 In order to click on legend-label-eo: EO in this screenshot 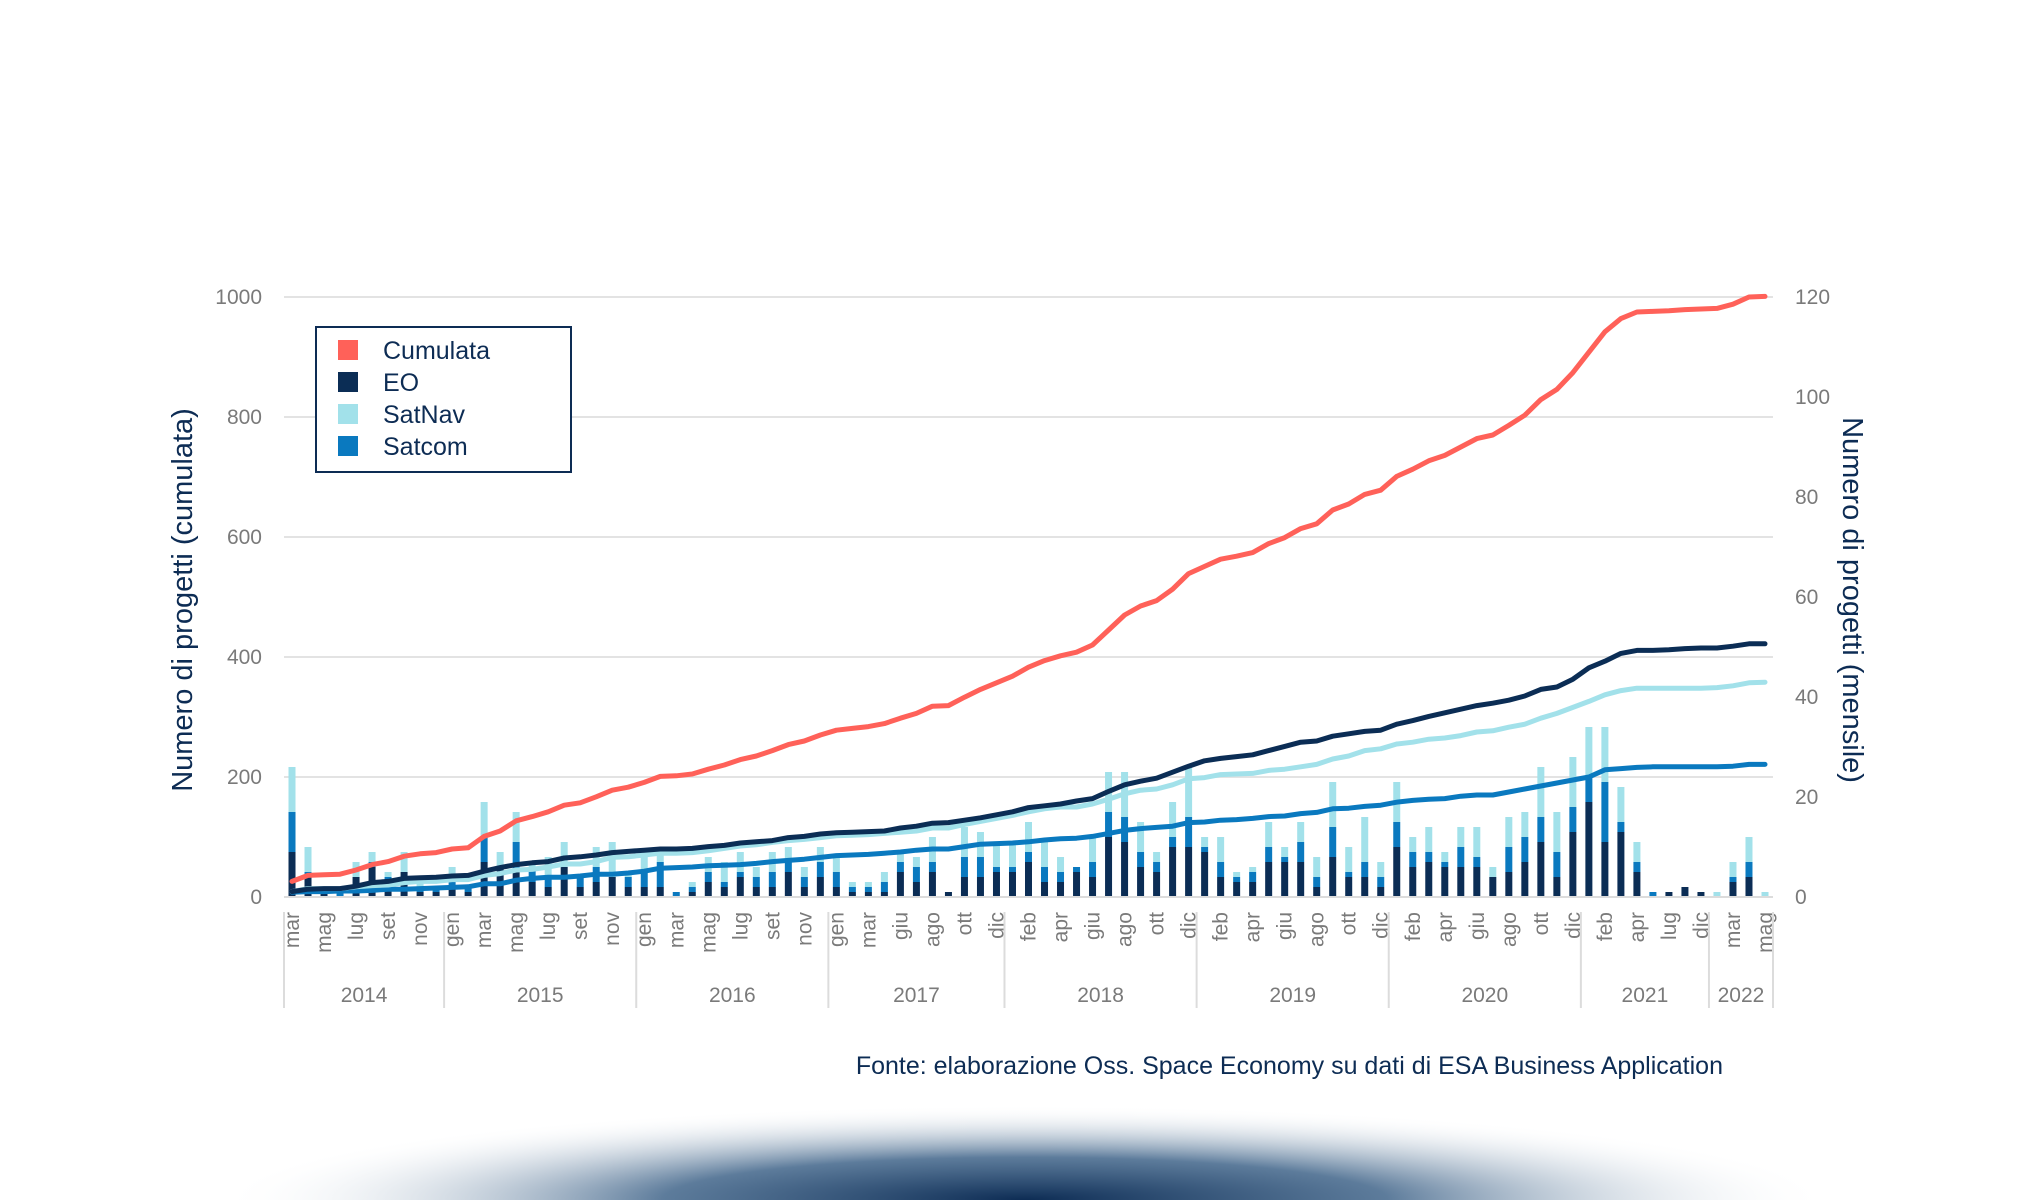, I will do `click(401, 383)`.